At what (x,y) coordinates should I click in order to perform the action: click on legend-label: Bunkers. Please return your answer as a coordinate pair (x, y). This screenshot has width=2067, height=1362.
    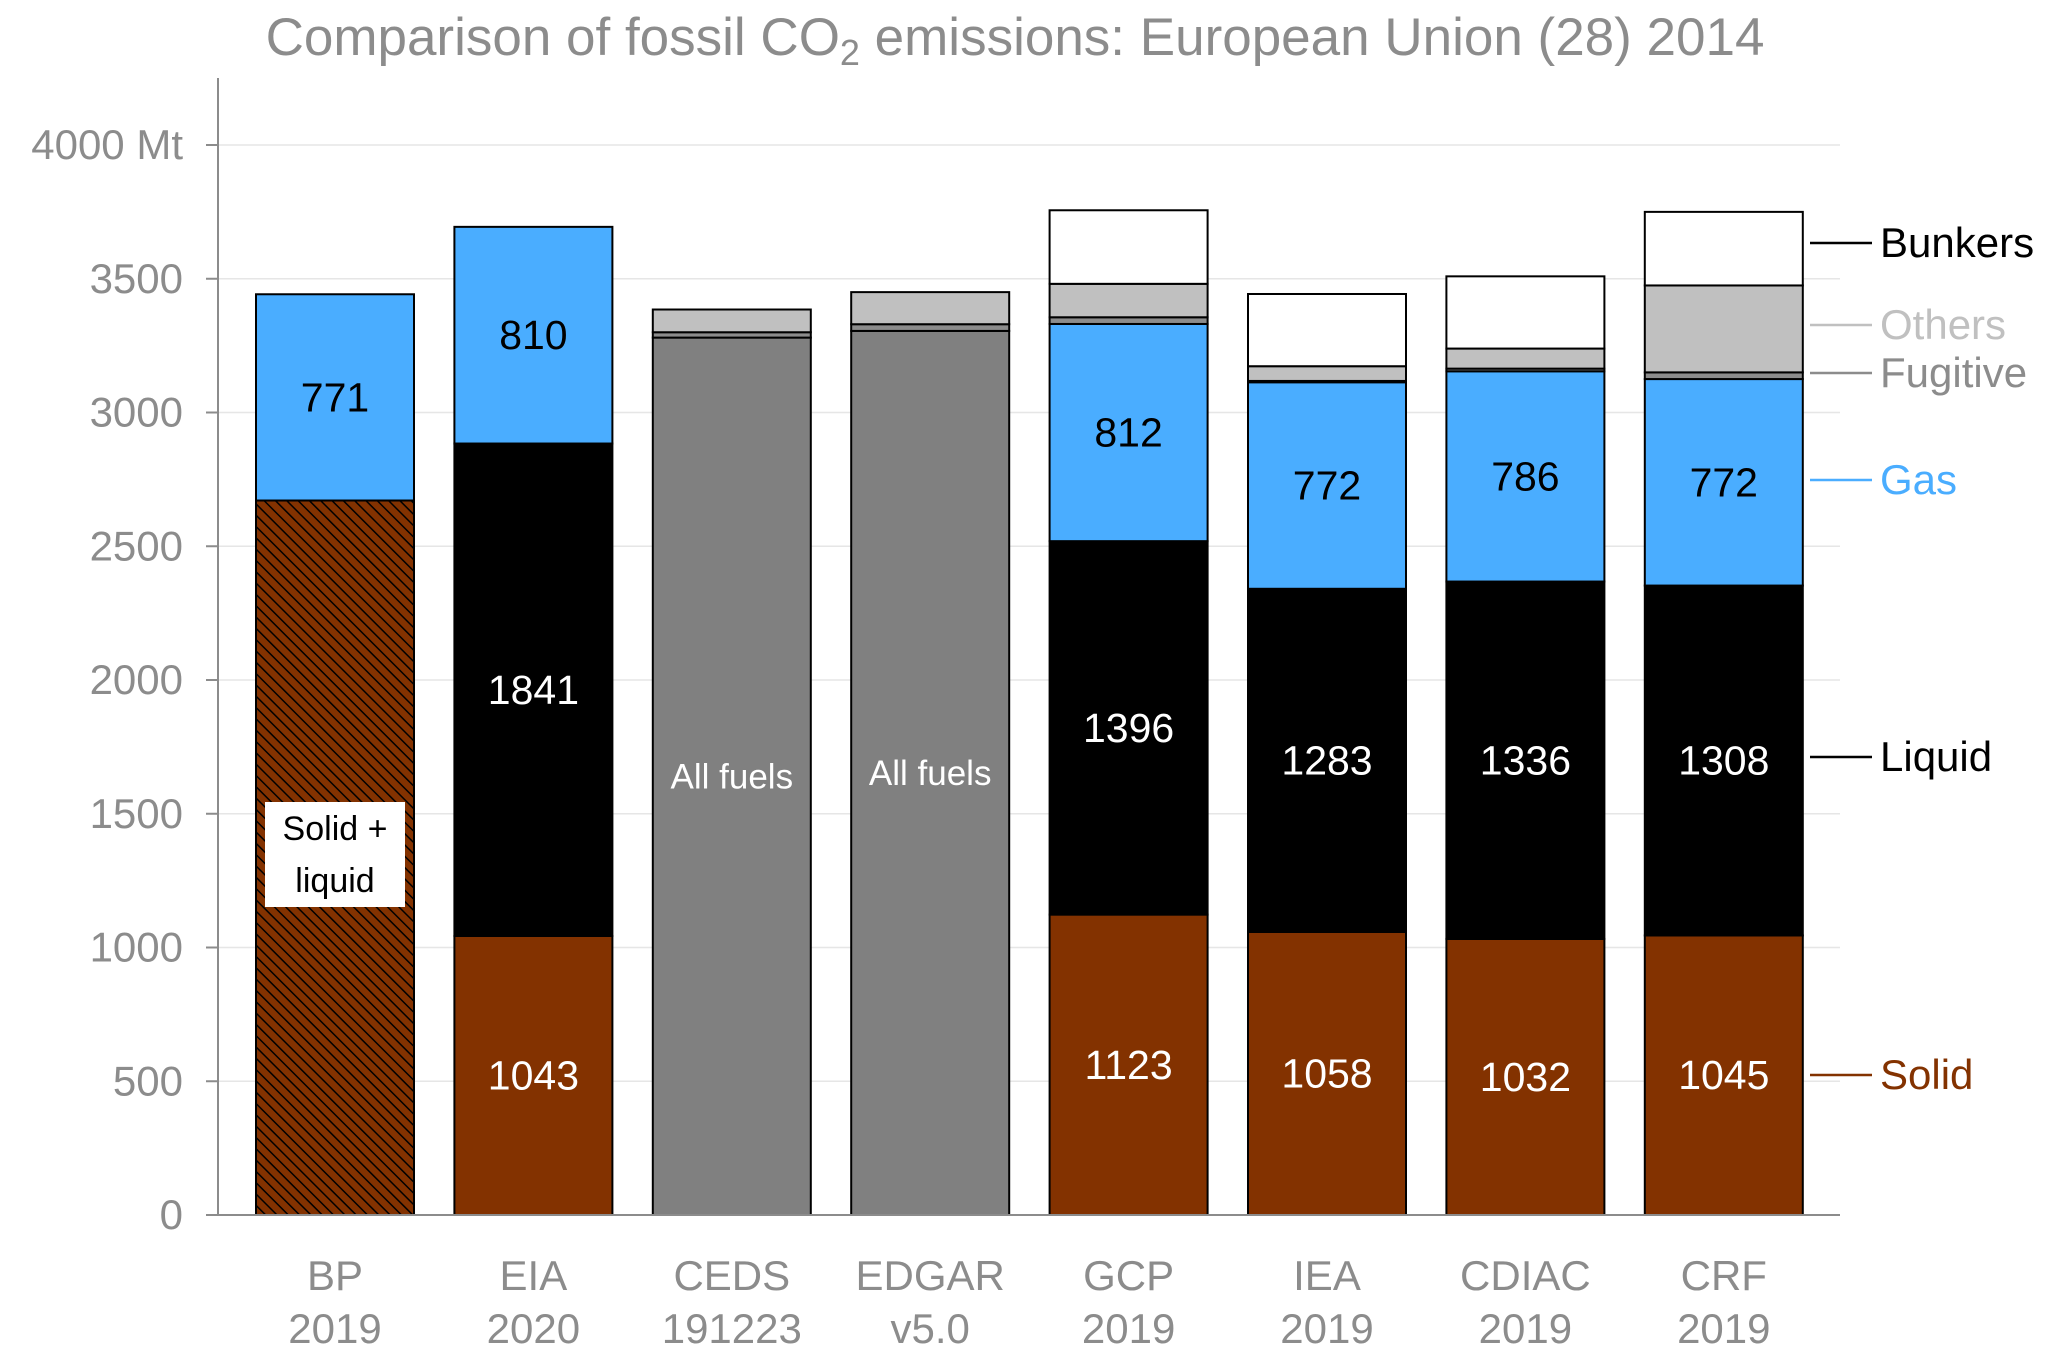
    Looking at the image, I should click on (1957, 242).